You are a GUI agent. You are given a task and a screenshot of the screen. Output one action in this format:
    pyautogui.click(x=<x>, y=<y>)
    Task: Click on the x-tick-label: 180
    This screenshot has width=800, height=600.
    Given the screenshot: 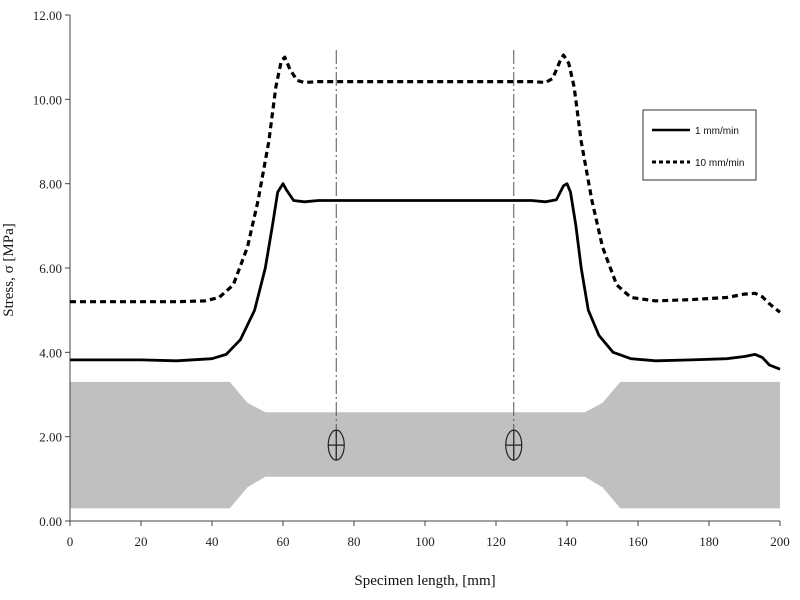 What is the action you would take?
    pyautogui.click(x=709, y=541)
    